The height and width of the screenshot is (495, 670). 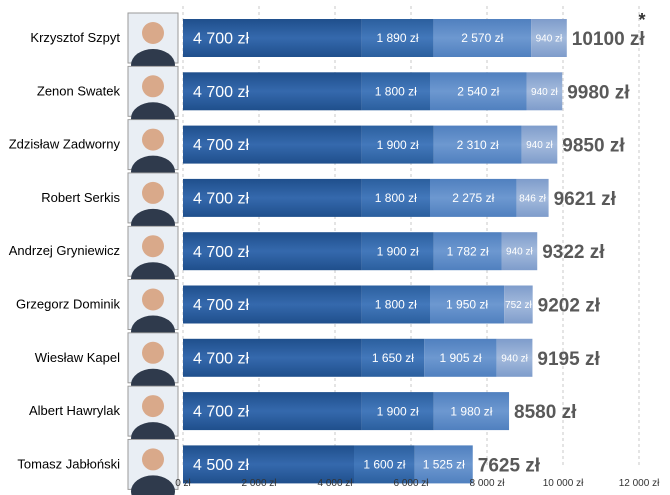 What do you see at coordinates (545, 412) in the screenshot?
I see `total-label: 8580 zł` at bounding box center [545, 412].